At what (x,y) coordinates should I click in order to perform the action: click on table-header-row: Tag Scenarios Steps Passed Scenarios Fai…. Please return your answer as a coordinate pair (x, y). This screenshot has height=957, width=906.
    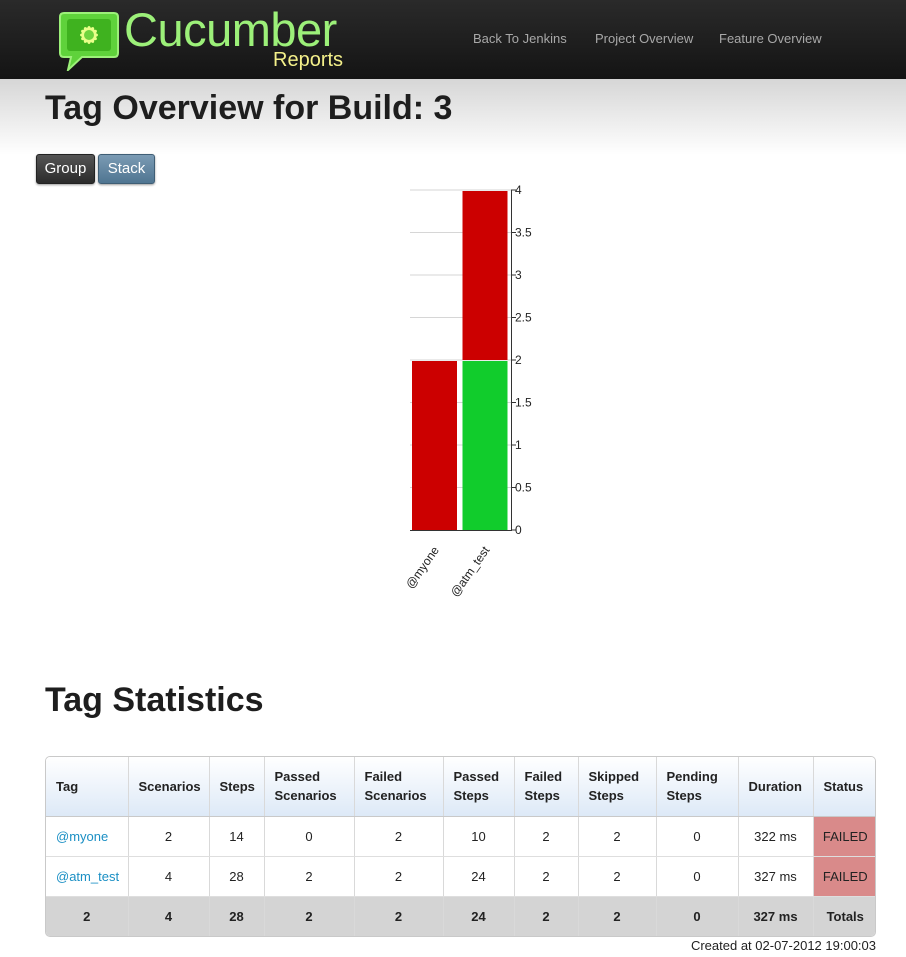
    Looking at the image, I should click on (460, 787).